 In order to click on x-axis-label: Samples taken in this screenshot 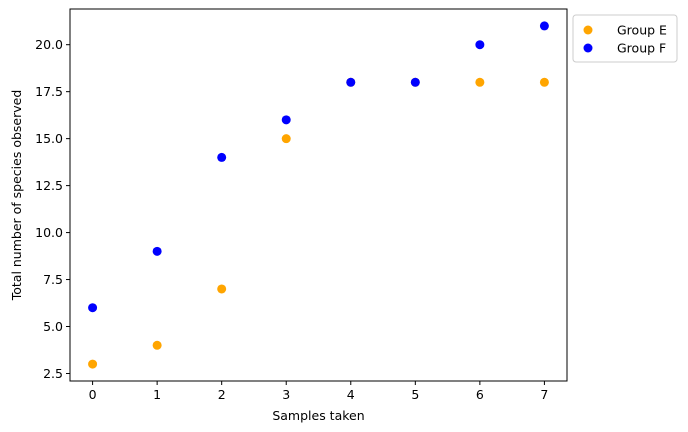, I will do `click(318, 415)`.